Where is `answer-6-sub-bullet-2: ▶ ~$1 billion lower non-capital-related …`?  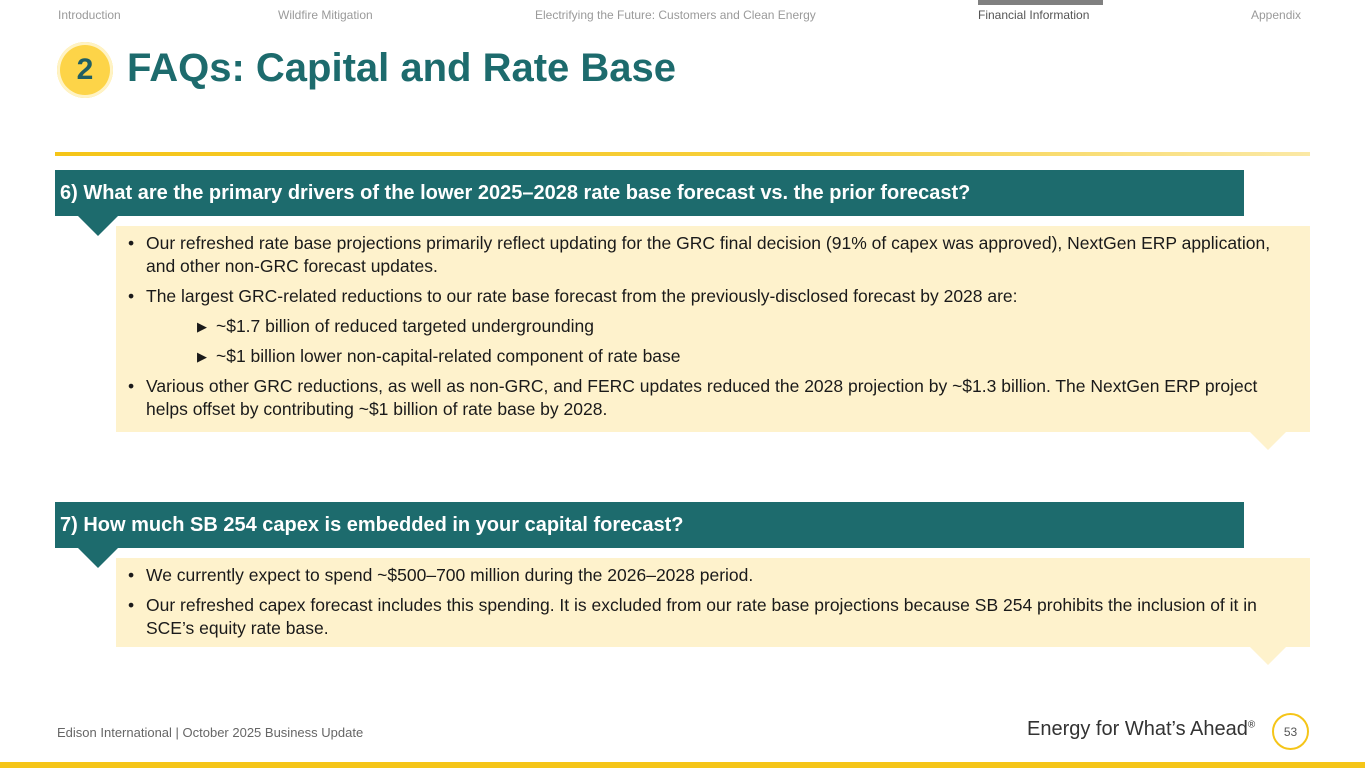
answer-6-sub-bullet-2: ▶ ~$1 billion lower non-capital-related … is located at coordinates (723, 356).